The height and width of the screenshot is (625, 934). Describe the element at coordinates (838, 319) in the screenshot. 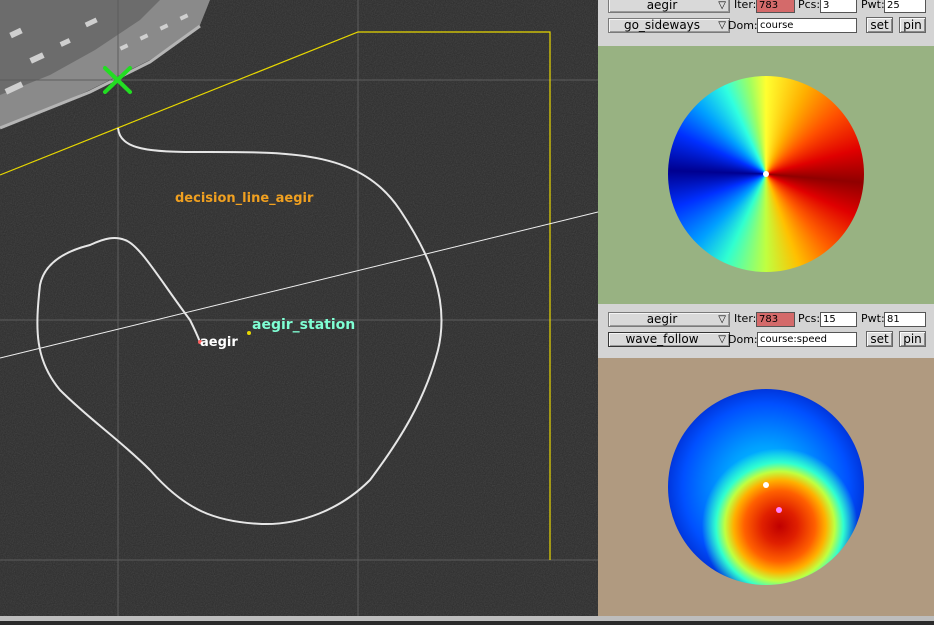

I see `bottom-pcs-field: 15` at that location.